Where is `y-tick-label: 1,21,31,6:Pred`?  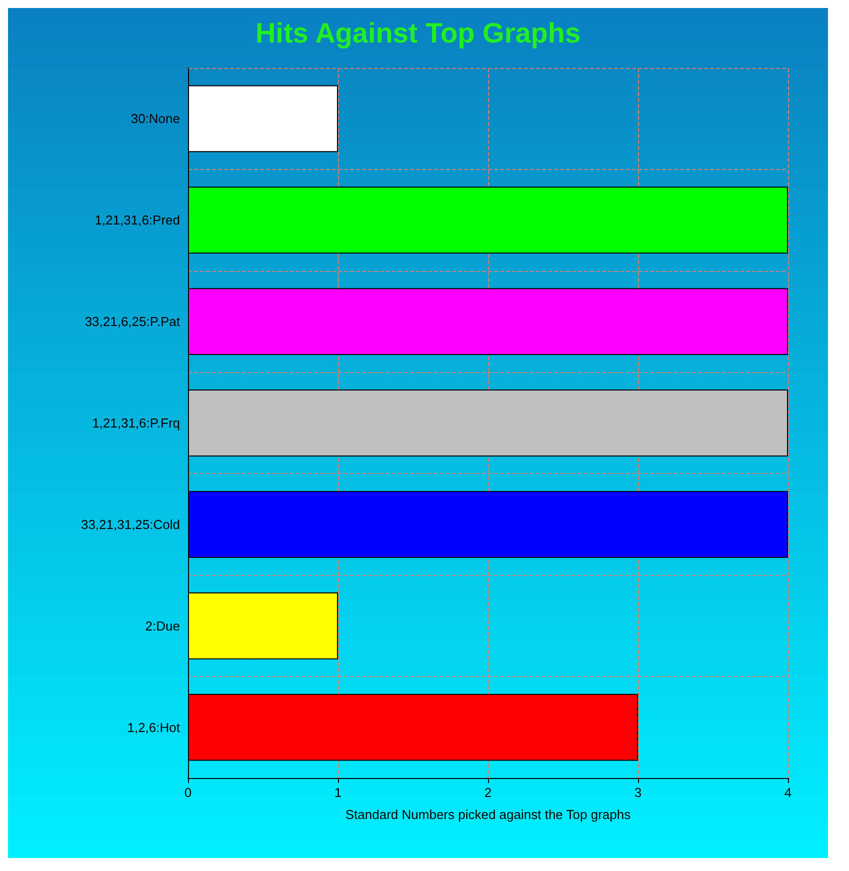
y-tick-label: 1,21,31,6:Pred is located at coordinates (137, 220).